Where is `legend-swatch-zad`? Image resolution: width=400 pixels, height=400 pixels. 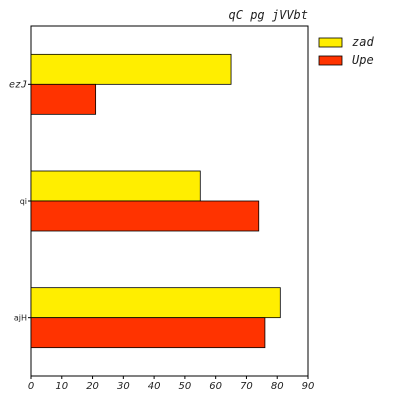 legend-swatch-zad is located at coordinates (330, 42).